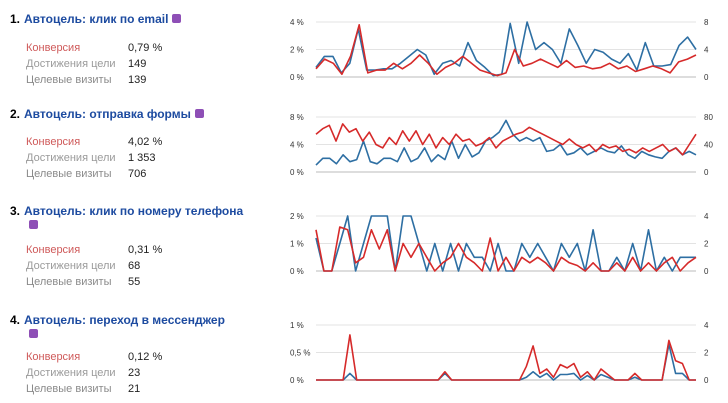 Image resolution: width=728 pixels, height=403 pixels. I want to click on email-icon, so click(177, 19).